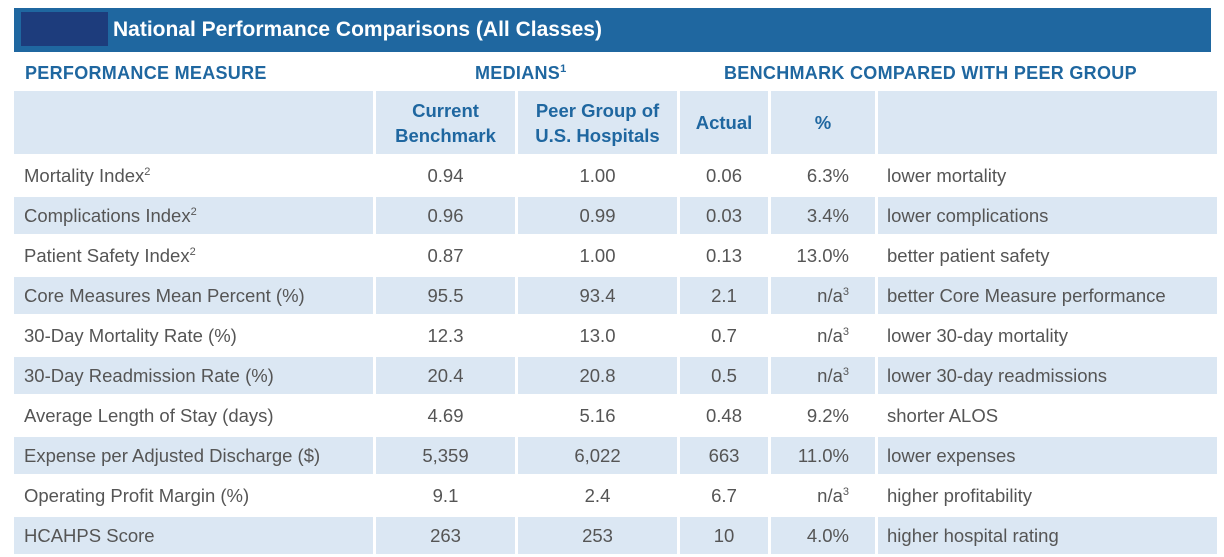 Image resolution: width=1224 pixels, height=557 pixels. Describe the element at coordinates (1047, 535) in the screenshot. I see `comparison-description: higher hospital rating` at that location.